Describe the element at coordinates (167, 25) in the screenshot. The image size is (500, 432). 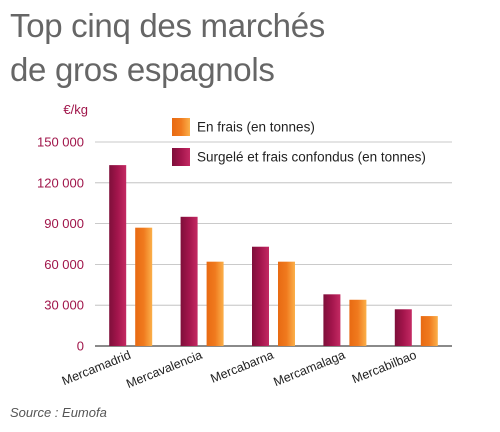
I see `chart-title-line-1: Top cinq des marchés` at that location.